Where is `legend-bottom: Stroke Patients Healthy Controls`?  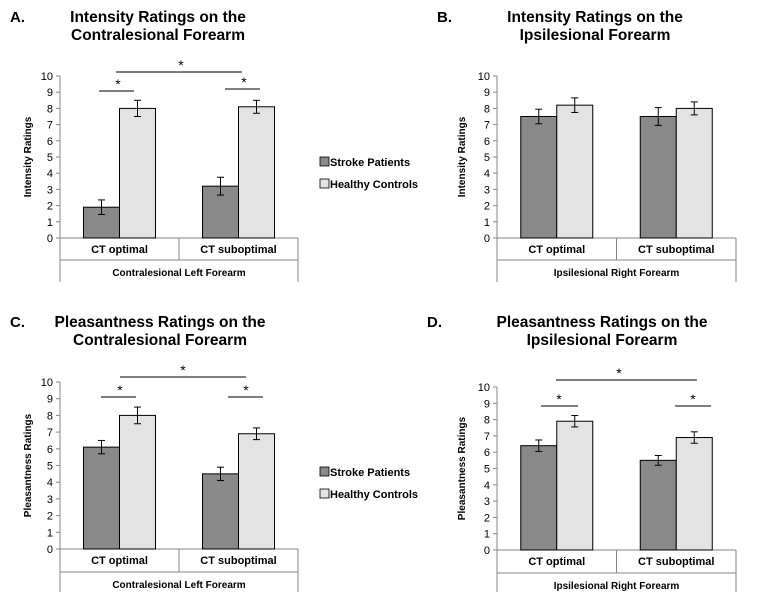
legend-bottom: Stroke Patients Healthy Controls is located at coordinates (368, 483).